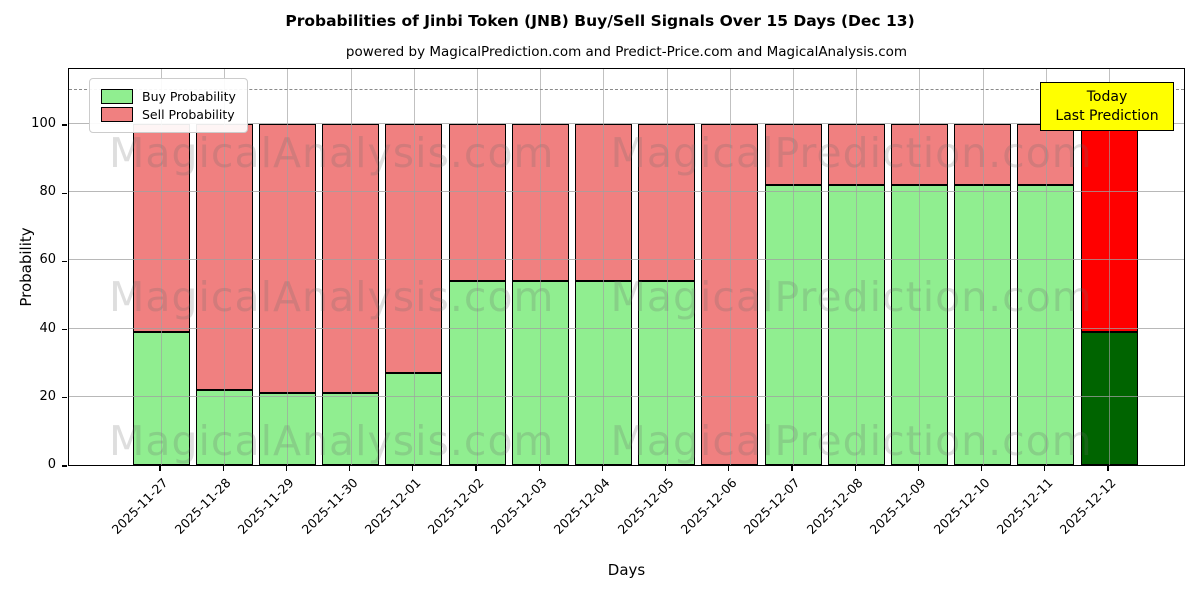  Describe the element at coordinates (1107, 106) in the screenshot. I see `today-annotation: Today Last Prediction` at that location.